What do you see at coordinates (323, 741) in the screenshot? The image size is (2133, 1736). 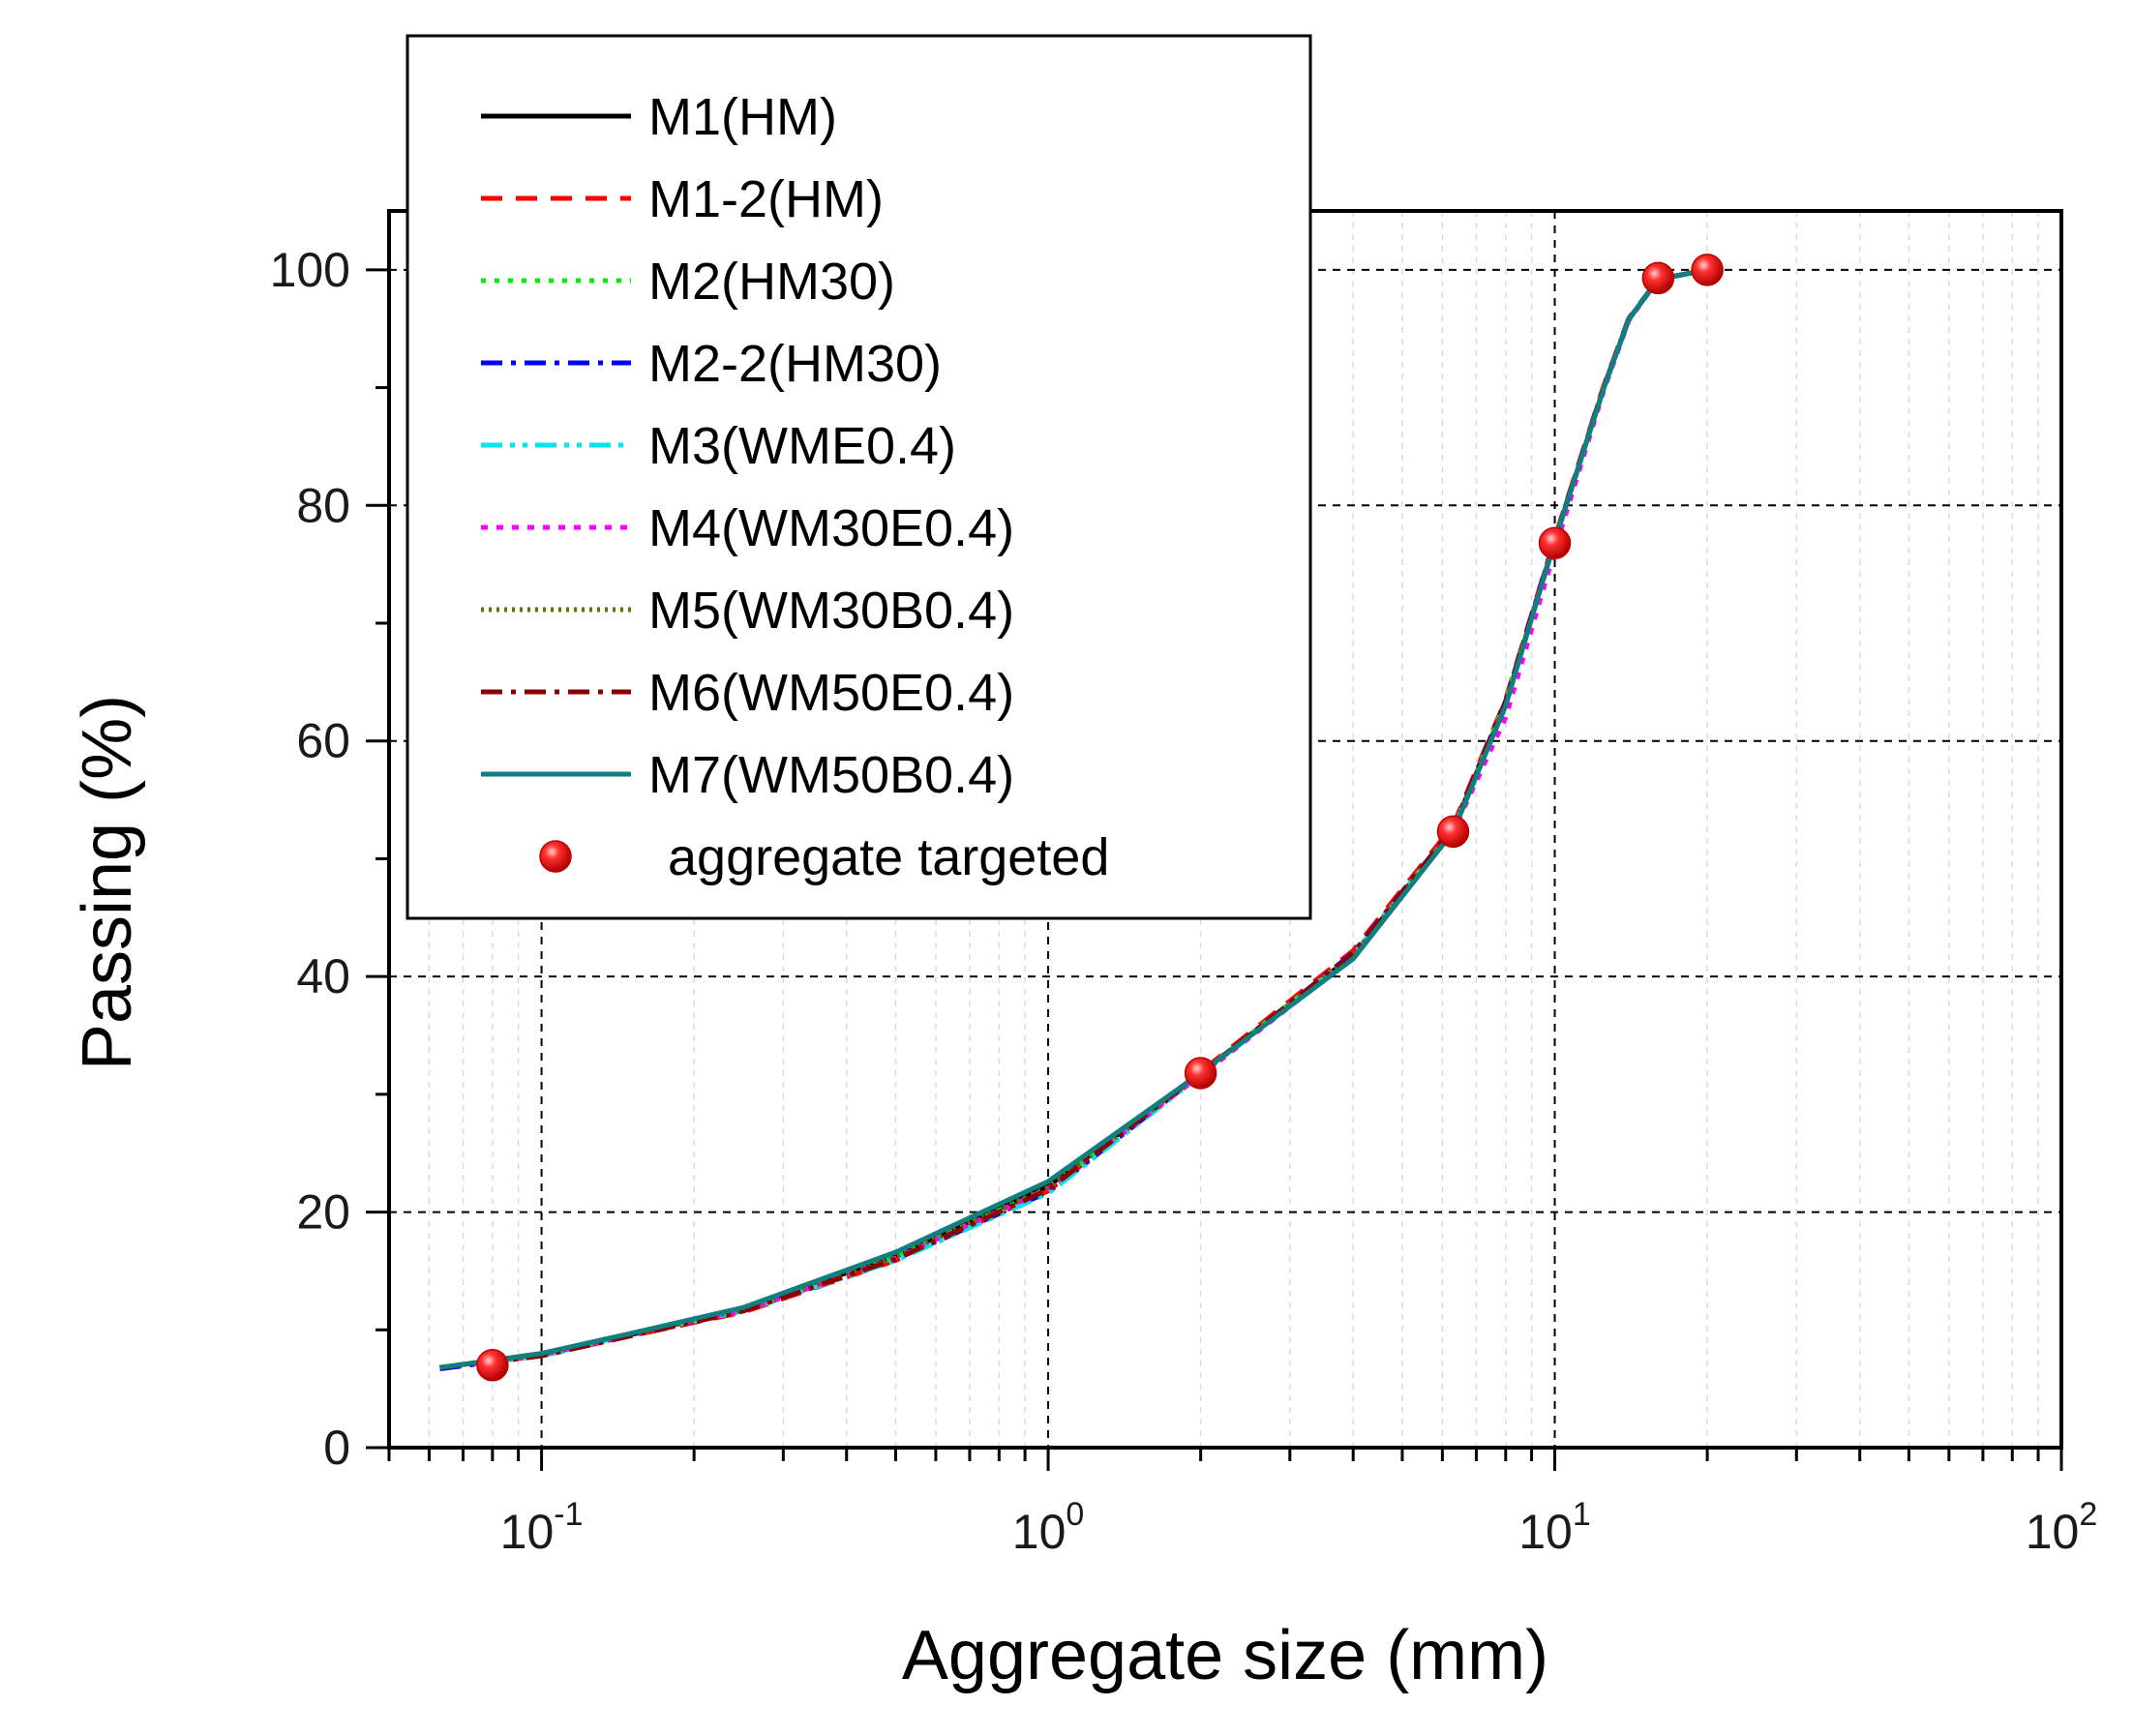 I see `y-tick-label: 60` at bounding box center [323, 741].